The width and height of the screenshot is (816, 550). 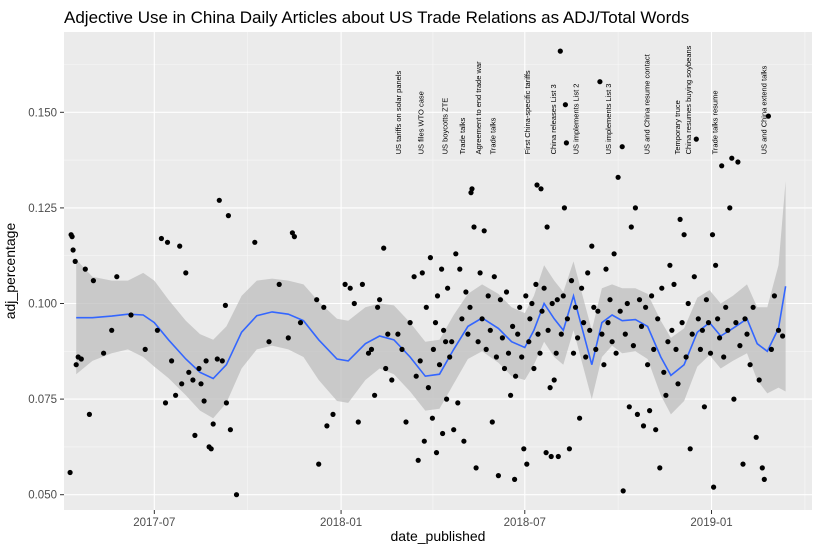 What do you see at coordinates (42, 209) in the screenshot?
I see `y-tick-label: 0.125` at bounding box center [42, 209].